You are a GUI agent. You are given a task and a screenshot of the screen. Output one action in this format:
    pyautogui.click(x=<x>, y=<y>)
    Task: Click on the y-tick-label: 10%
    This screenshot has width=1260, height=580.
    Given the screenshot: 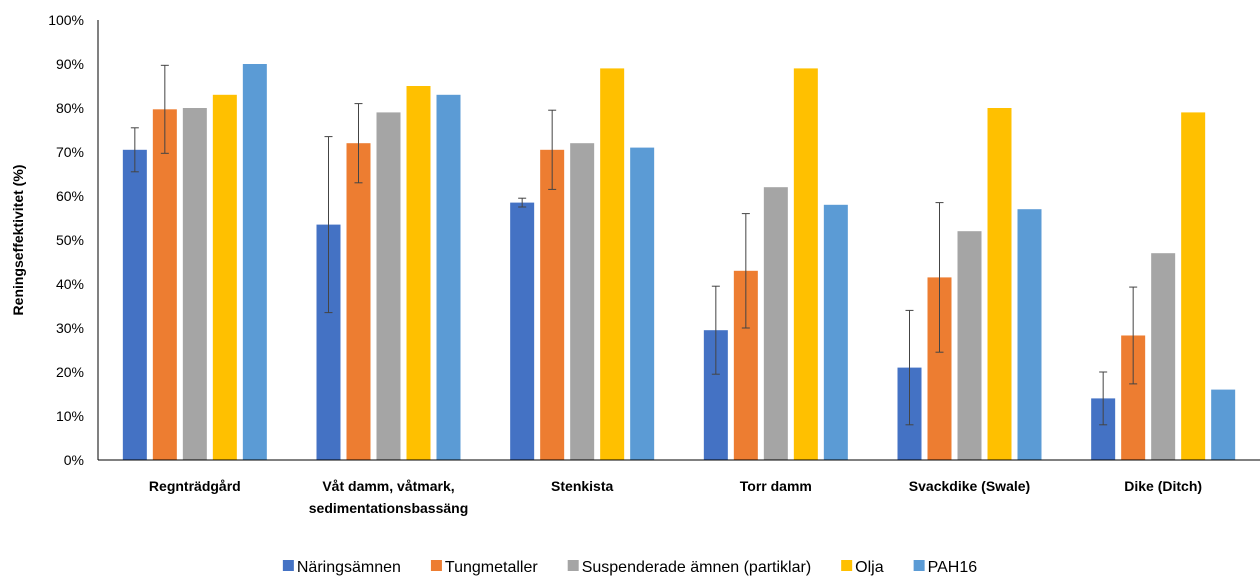 What is the action you would take?
    pyautogui.click(x=70, y=416)
    